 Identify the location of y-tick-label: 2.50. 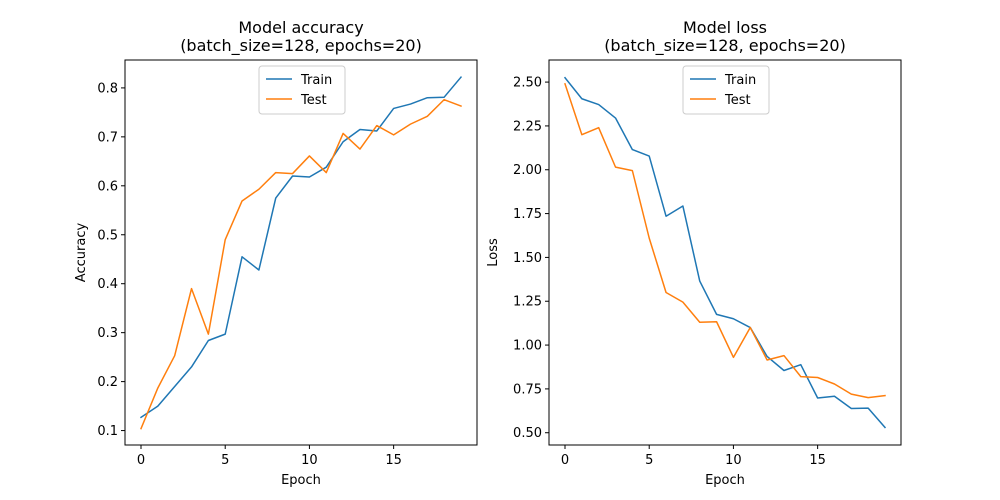
(527, 83).